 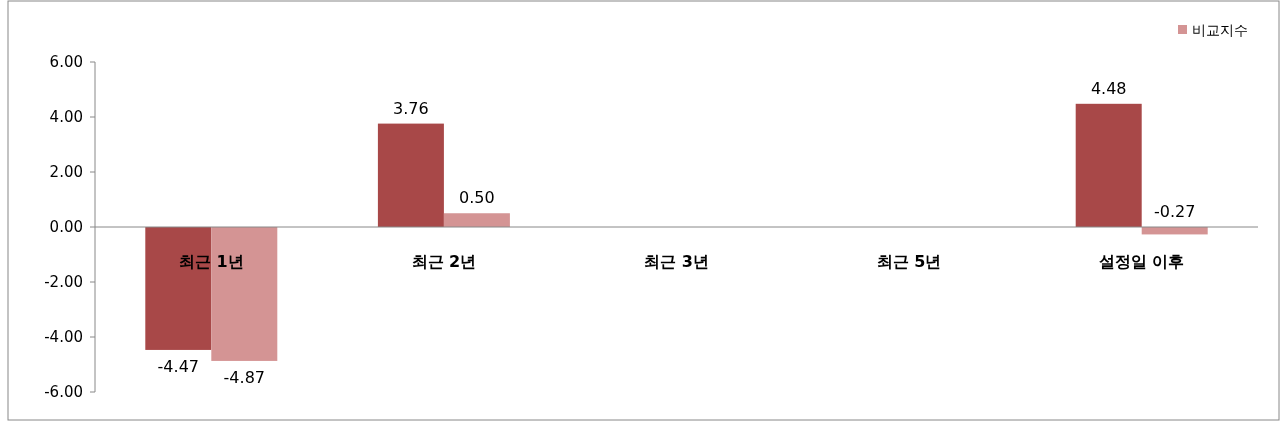 I want to click on legend-label: 비교지수, so click(x=1220, y=30).